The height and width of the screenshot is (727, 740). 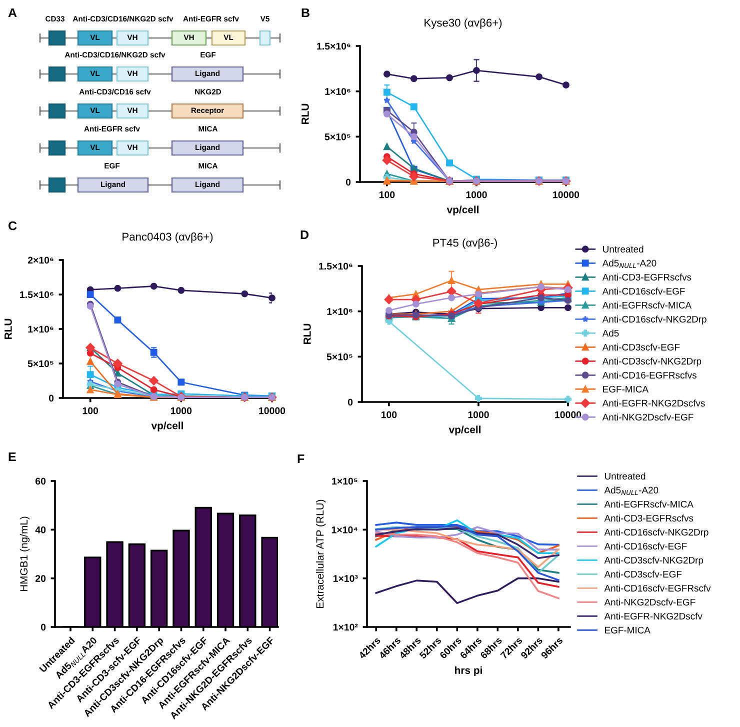 What do you see at coordinates (40, 530) in the screenshot?
I see `y-tick-label: 40` at bounding box center [40, 530].